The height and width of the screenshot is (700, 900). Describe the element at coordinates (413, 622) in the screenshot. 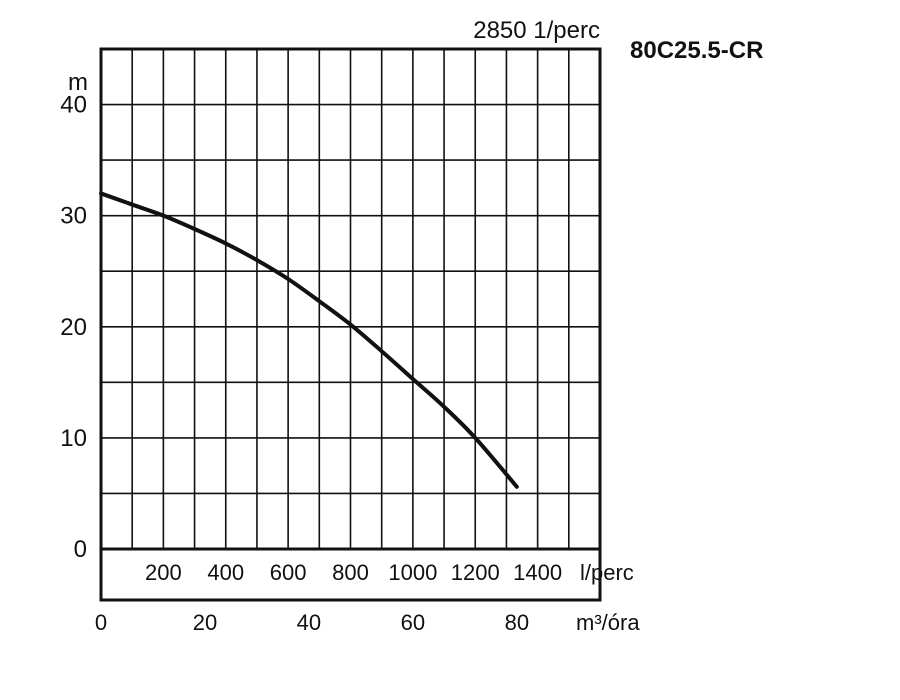

I see `x-tick-label-secondary: 60` at that location.